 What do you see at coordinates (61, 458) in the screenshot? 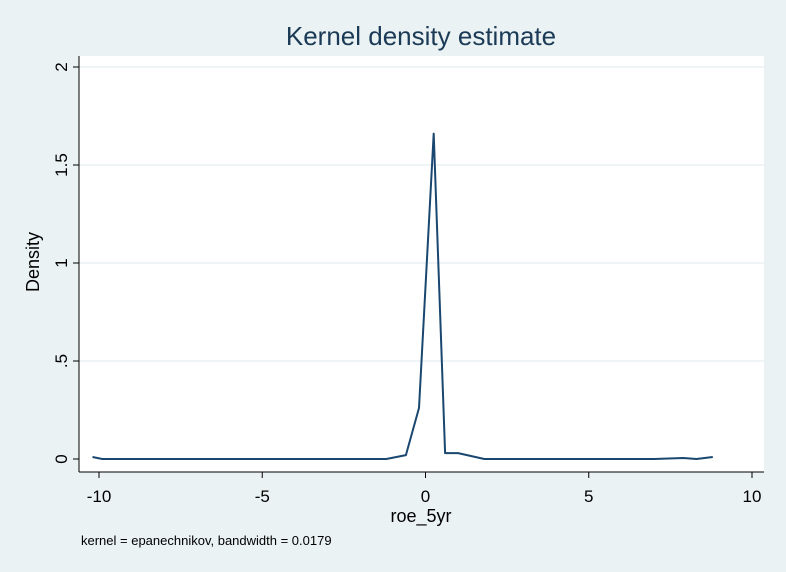
I see `y-tick-label: 0` at bounding box center [61, 458].